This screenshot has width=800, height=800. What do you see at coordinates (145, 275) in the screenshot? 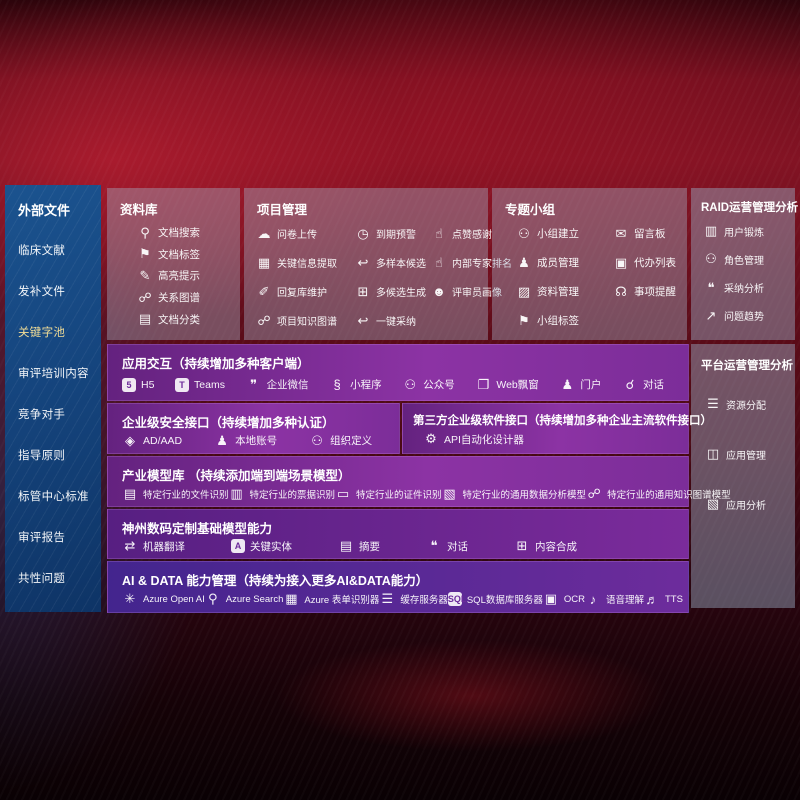
I see `highlighter-icon: ✎` at bounding box center [145, 275].